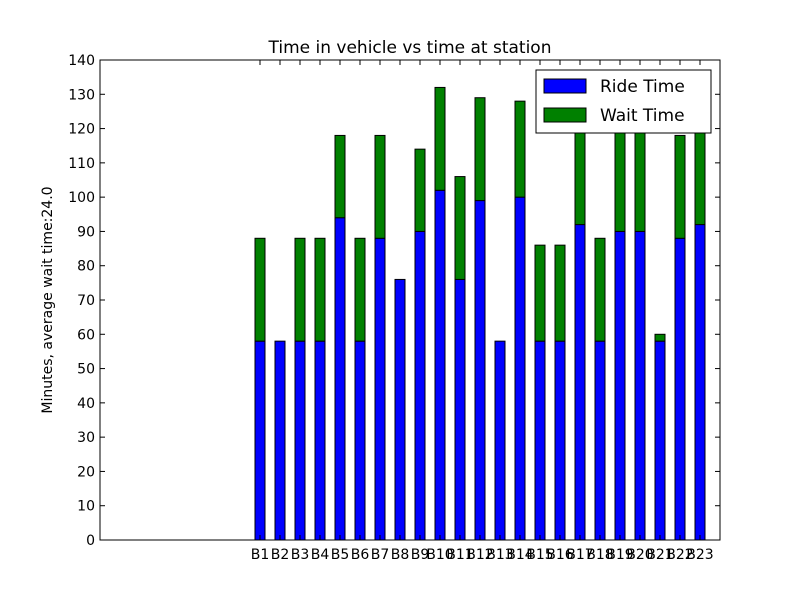  What do you see at coordinates (410, 48) in the screenshot?
I see `chart-title: Time in vehicle vs time at station` at bounding box center [410, 48].